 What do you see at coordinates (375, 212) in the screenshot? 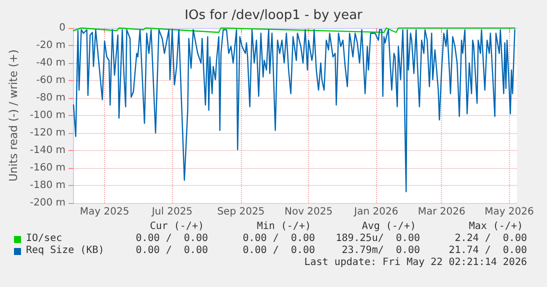
I see `x-tick-label: Jan 2026` at bounding box center [375, 212].